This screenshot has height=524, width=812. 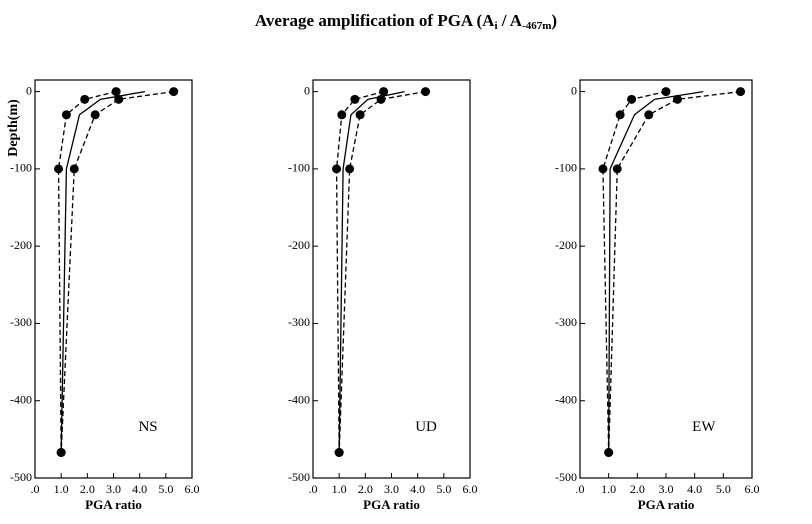 What do you see at coordinates (375, 20) in the screenshot?
I see `title-part: Average amplification of PGA (A` at bounding box center [375, 20].